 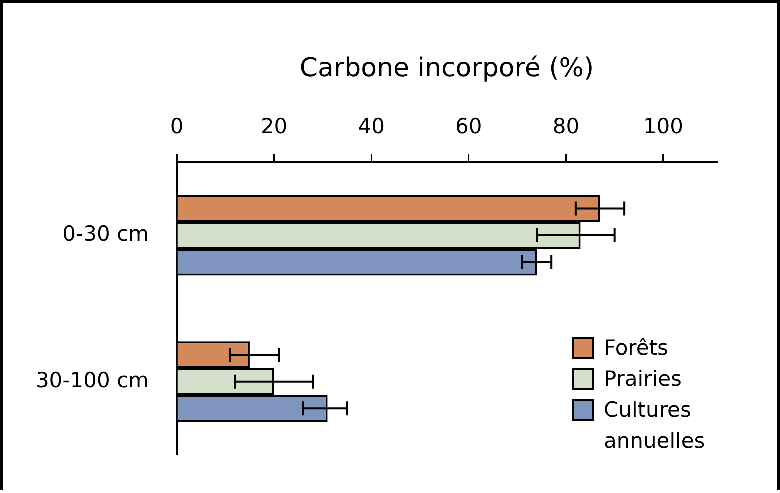 I want to click on x-tick-label: 80, so click(x=566, y=126).